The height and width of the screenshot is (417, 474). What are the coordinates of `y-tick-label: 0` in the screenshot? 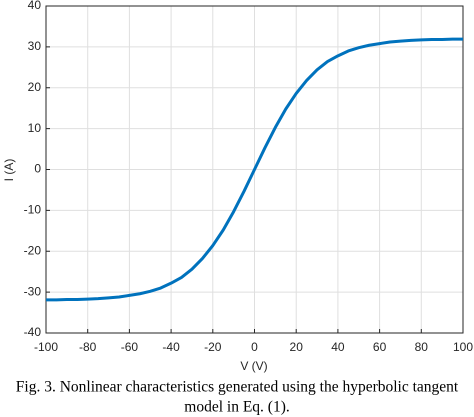 It's located at (37, 169).